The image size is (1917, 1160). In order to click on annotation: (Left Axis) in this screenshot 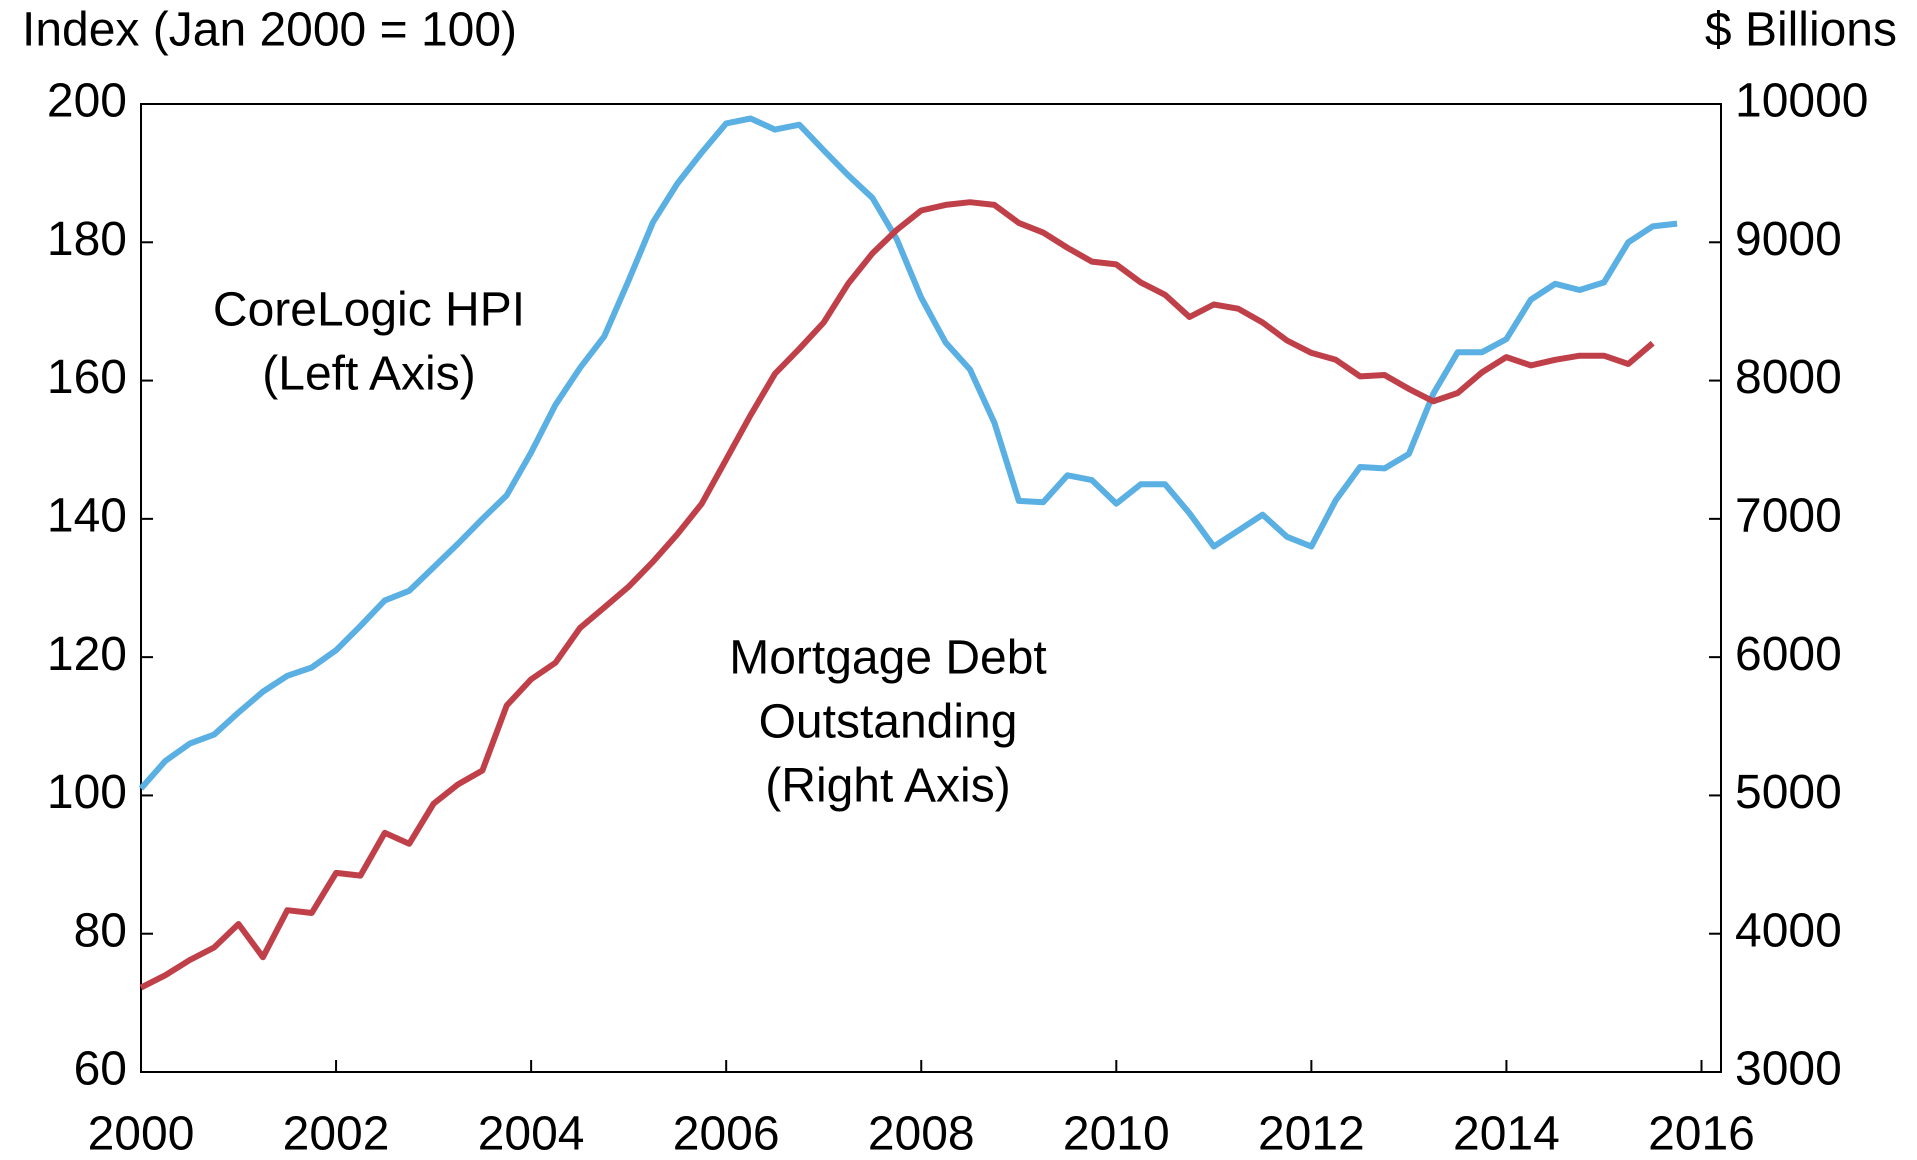, I will do `click(368, 374)`.